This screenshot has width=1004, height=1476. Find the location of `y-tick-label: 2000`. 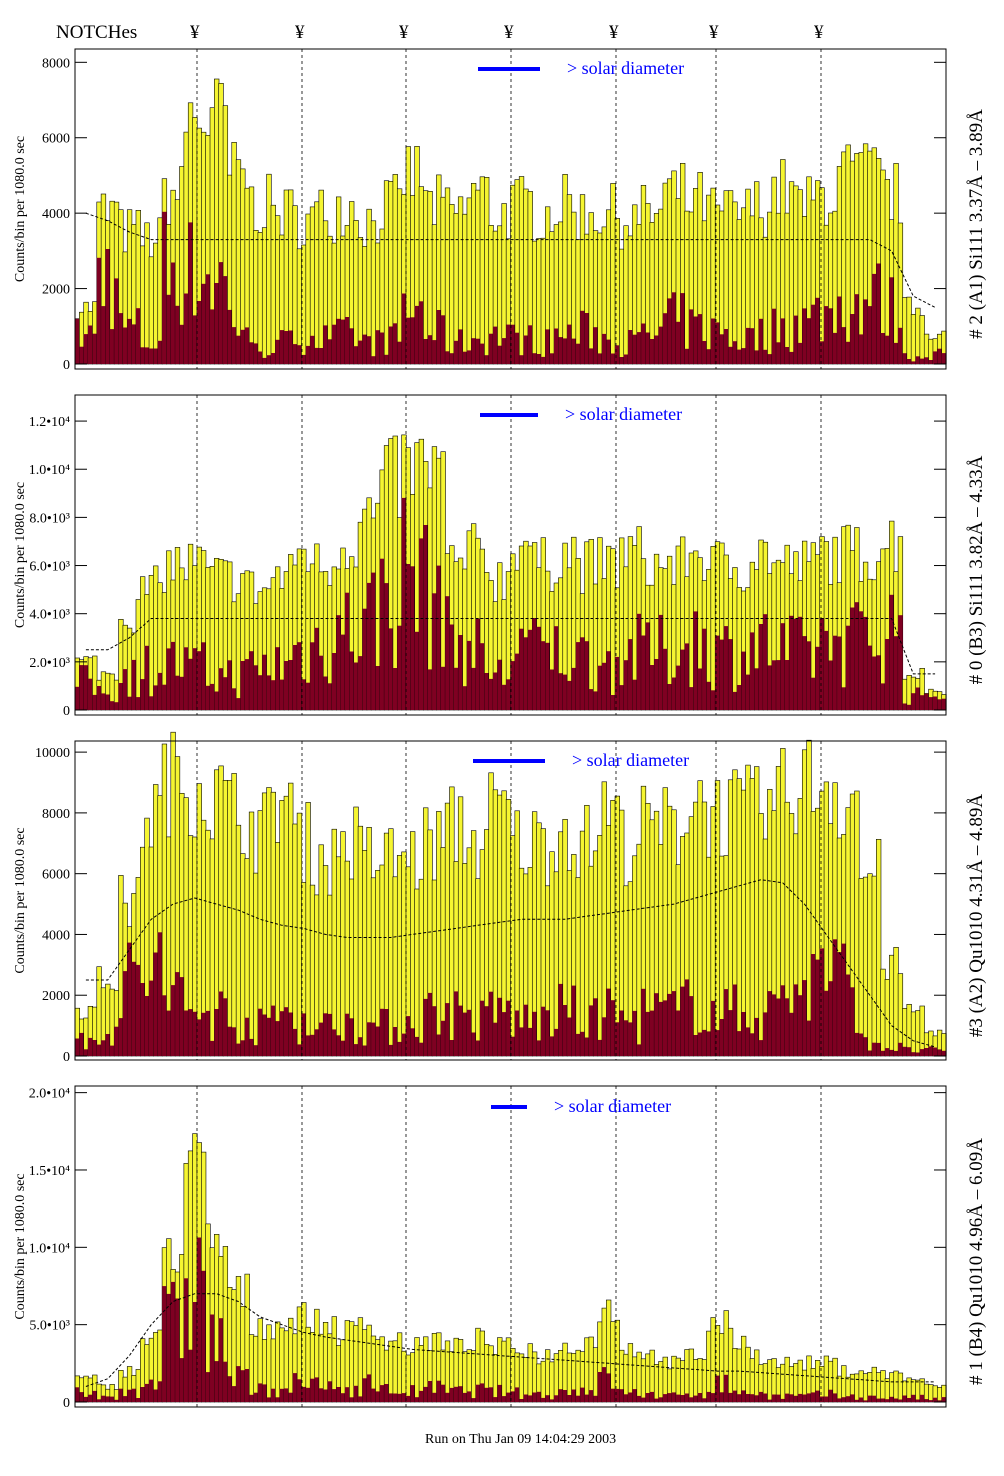

y-tick-label: 2000 is located at coordinates (56, 996).